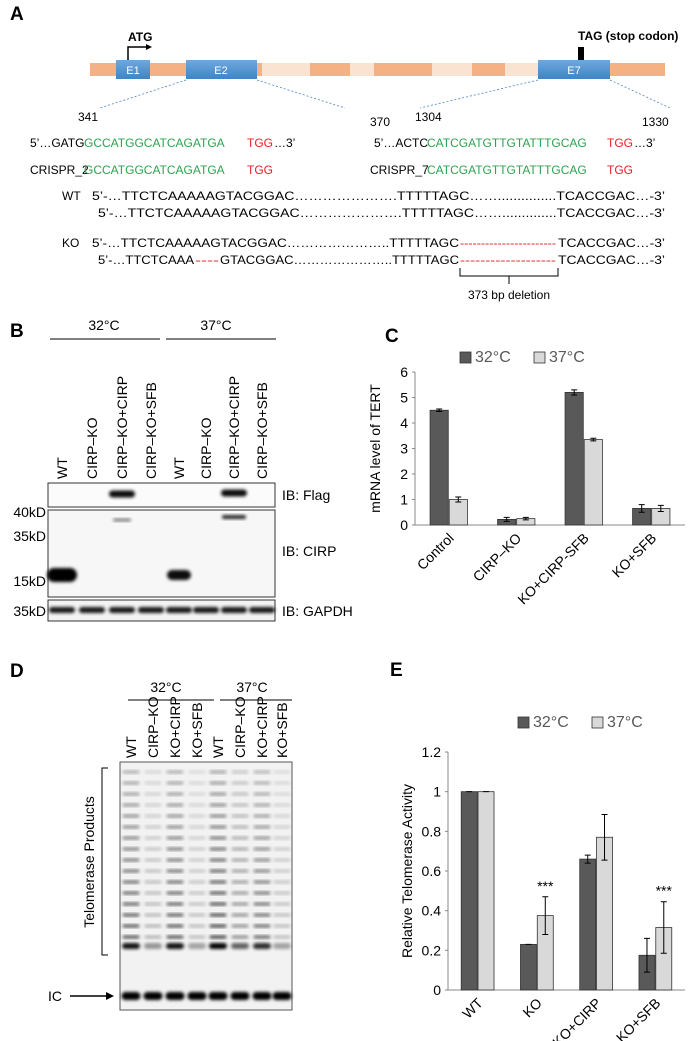 The image size is (693, 1041). I want to click on panel-label: A, so click(17, 14).